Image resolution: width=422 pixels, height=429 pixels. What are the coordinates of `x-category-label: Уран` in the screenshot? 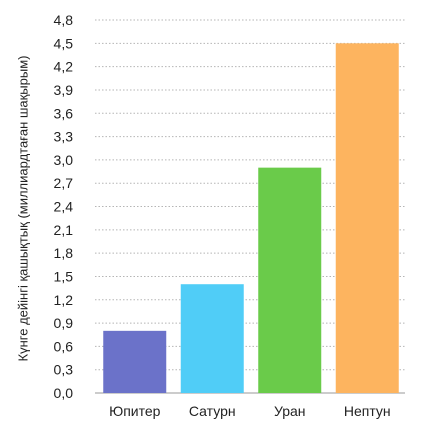 It's located at (290, 411).